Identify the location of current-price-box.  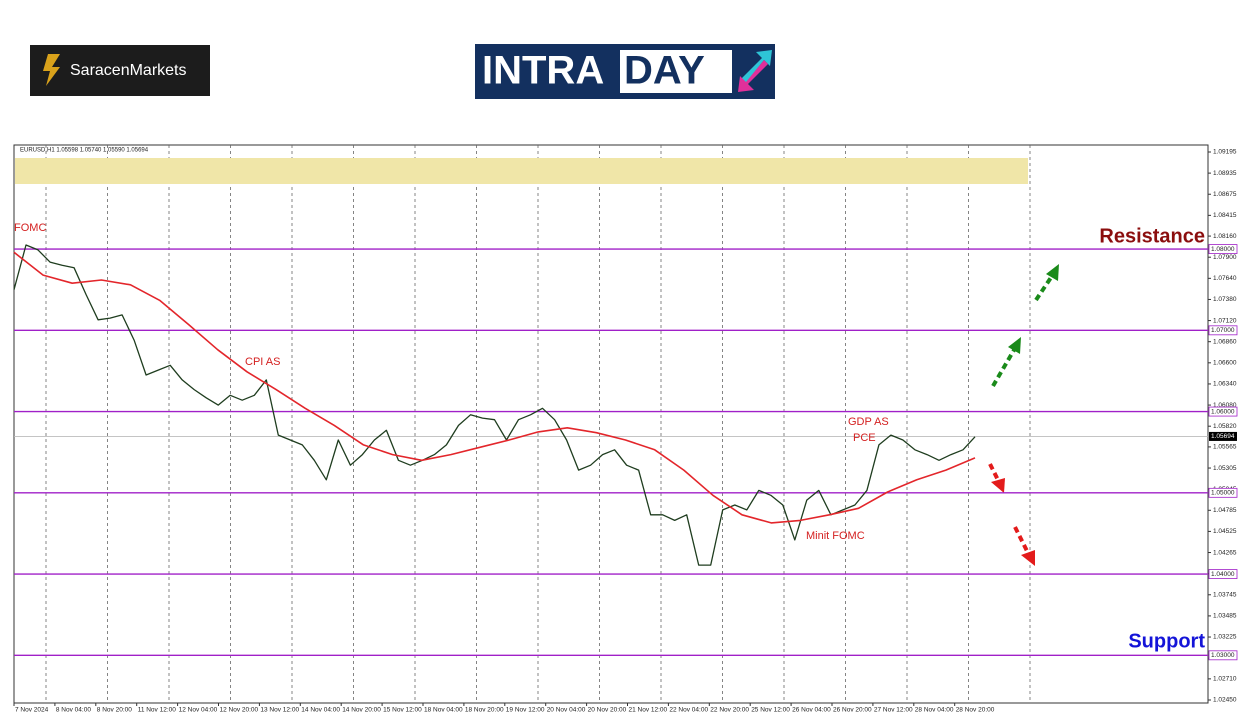
(1223, 436).